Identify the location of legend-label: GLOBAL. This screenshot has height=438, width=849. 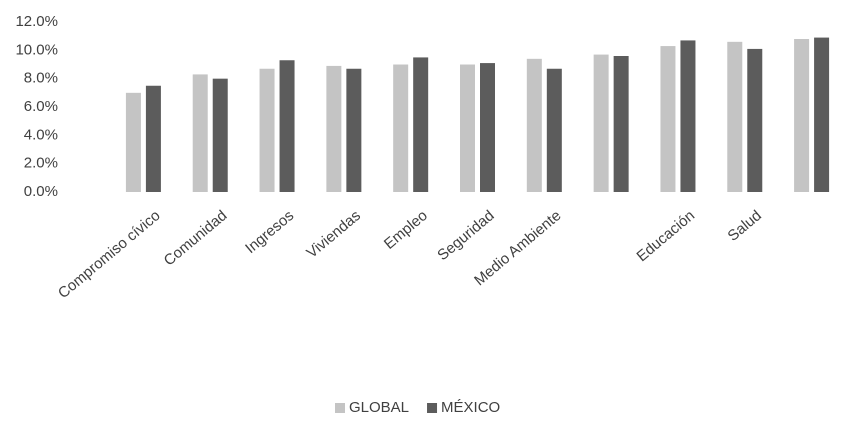
(379, 407).